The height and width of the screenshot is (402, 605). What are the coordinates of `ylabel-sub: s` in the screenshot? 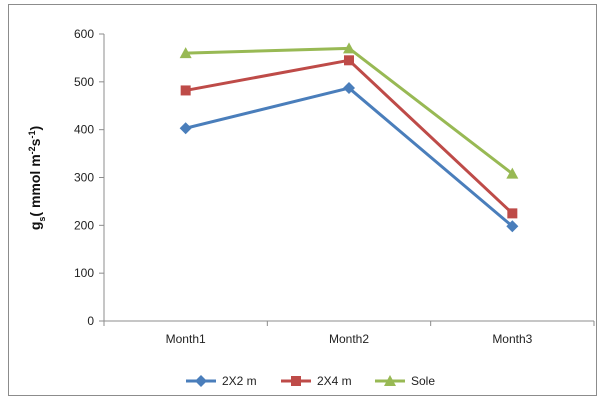 It's located at (42, 219).